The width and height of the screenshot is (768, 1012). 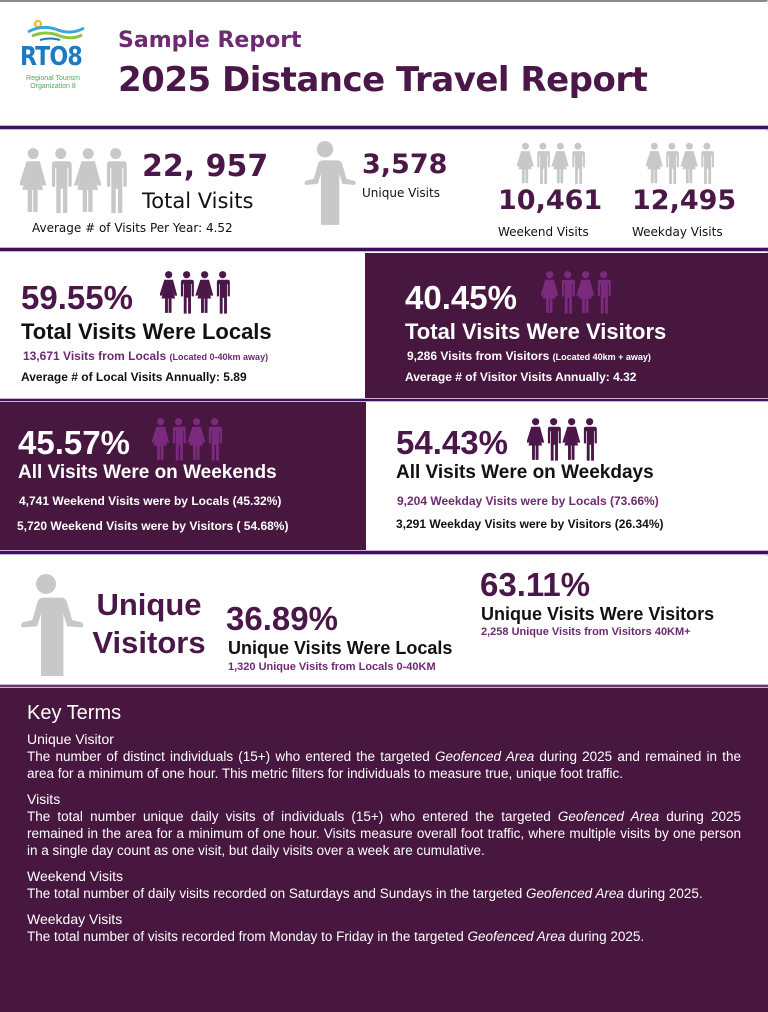 I want to click on weekend-visits-label: Weekend Visits, so click(x=543, y=232).